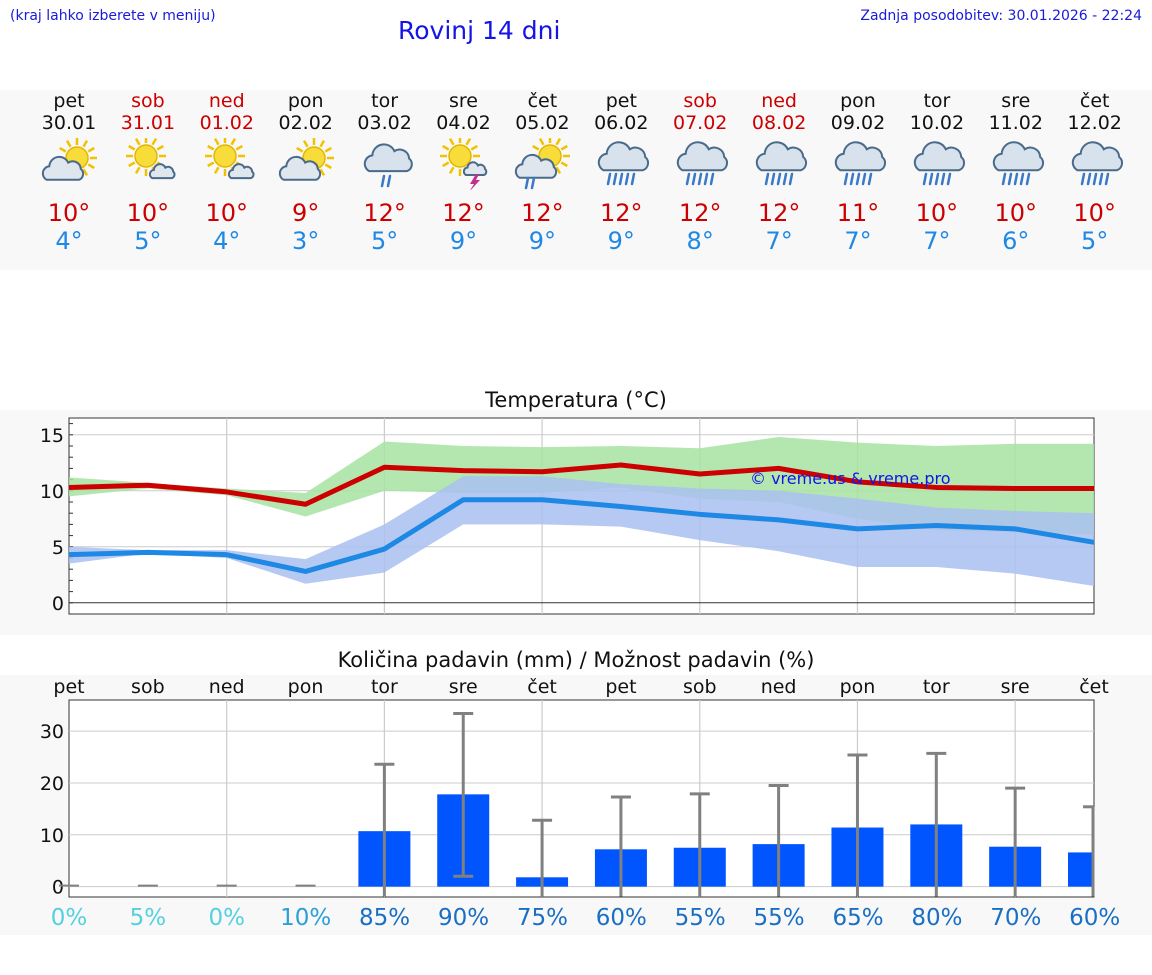 The width and height of the screenshot is (1152, 975). What do you see at coordinates (858, 213) in the screenshot?
I see `temp-max: 11°` at bounding box center [858, 213].